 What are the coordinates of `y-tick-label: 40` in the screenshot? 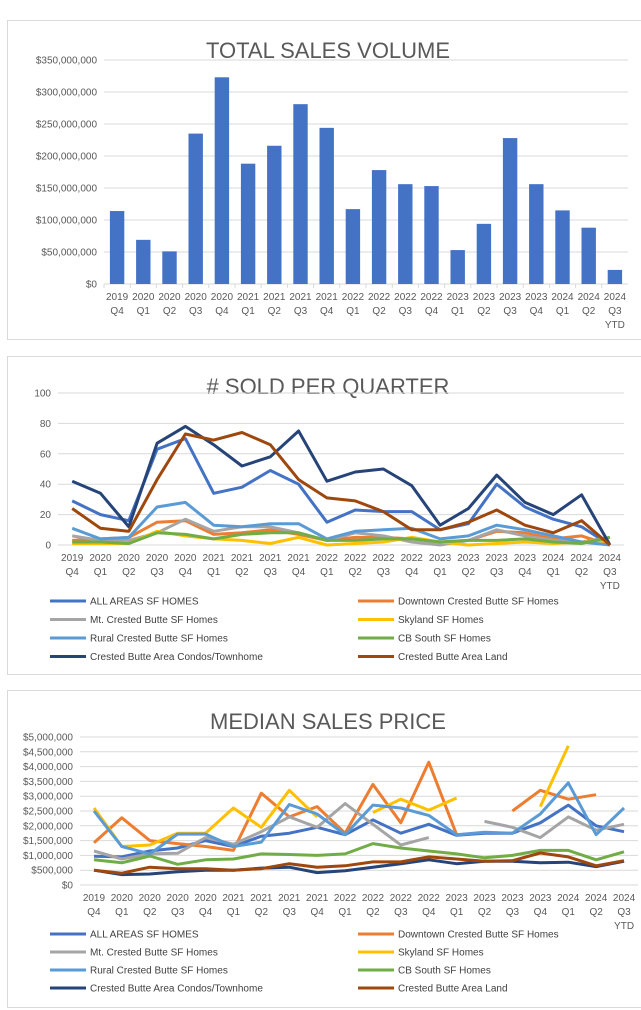 It's located at (46, 485).